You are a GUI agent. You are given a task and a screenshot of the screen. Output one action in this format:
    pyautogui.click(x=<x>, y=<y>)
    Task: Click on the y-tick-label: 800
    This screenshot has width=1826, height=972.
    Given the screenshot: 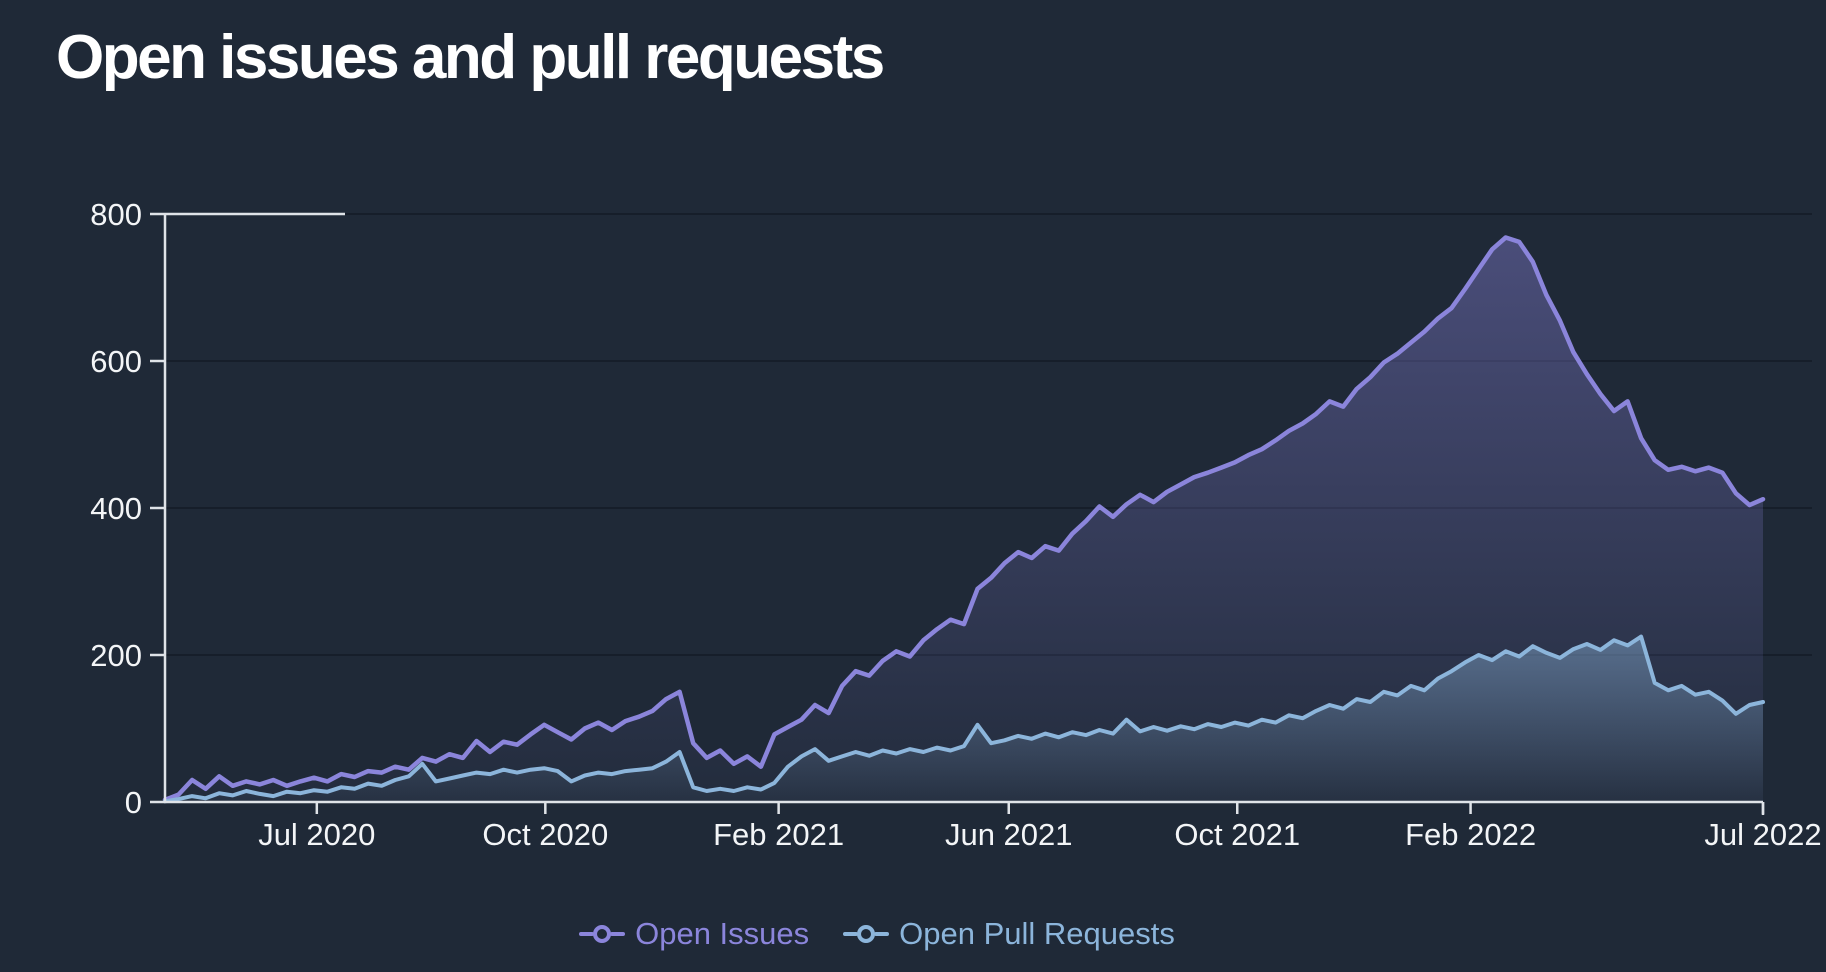 What is the action you would take?
    pyautogui.click(x=116, y=214)
    